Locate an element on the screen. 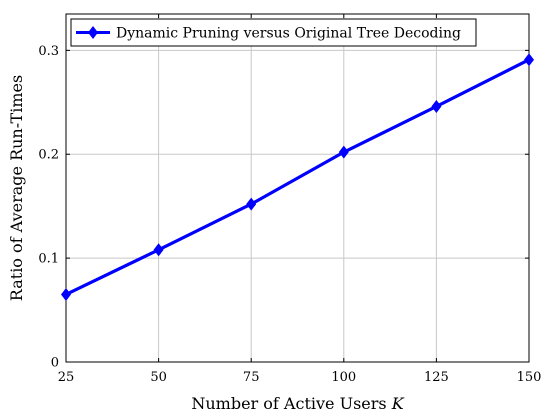  y-tick-label: 0 is located at coordinates (55, 363).